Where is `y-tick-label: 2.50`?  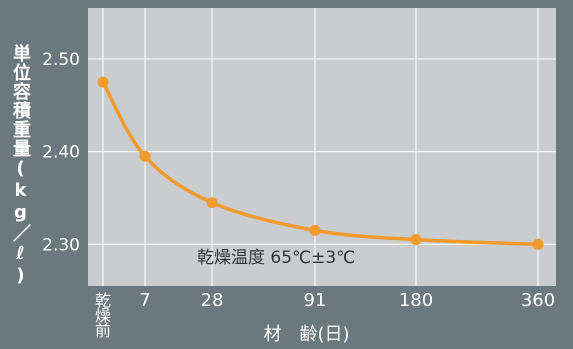
y-tick-label: 2.50 is located at coordinates (61, 60).